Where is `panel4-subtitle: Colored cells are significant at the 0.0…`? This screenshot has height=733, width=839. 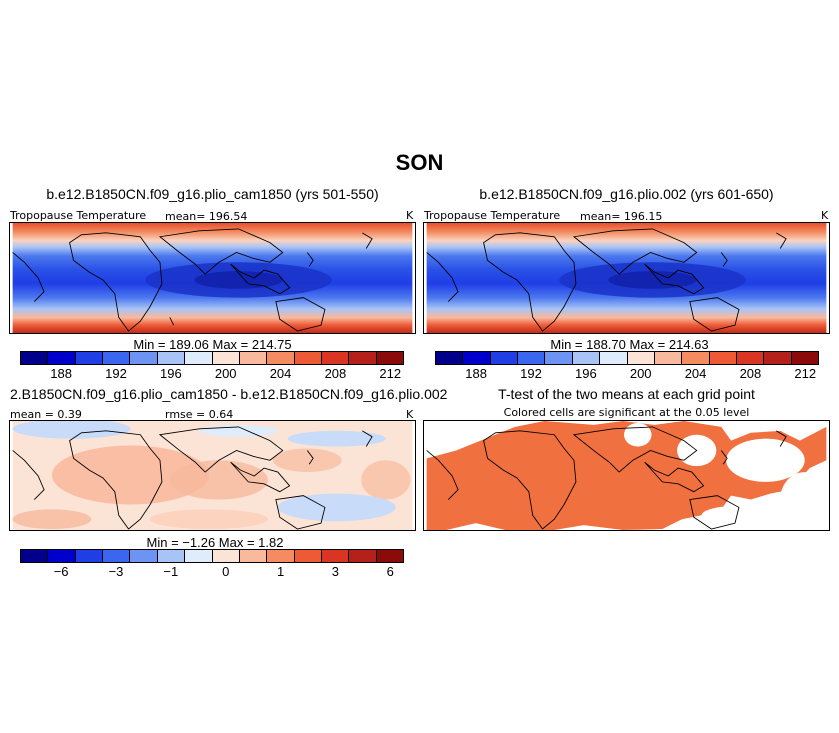 panel4-subtitle: Colored cells are significant at the 0.0… is located at coordinates (626, 412).